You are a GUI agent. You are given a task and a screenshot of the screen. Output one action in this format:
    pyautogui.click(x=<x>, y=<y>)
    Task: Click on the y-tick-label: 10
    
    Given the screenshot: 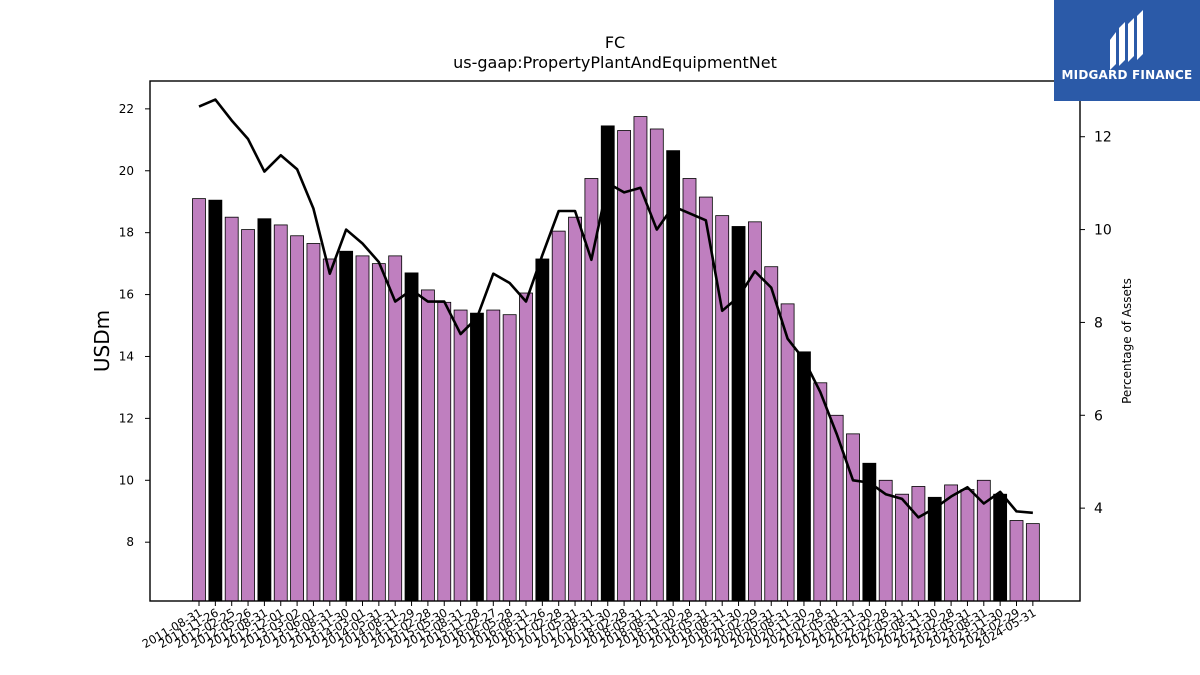 What is the action you would take?
    pyautogui.click(x=126, y=480)
    